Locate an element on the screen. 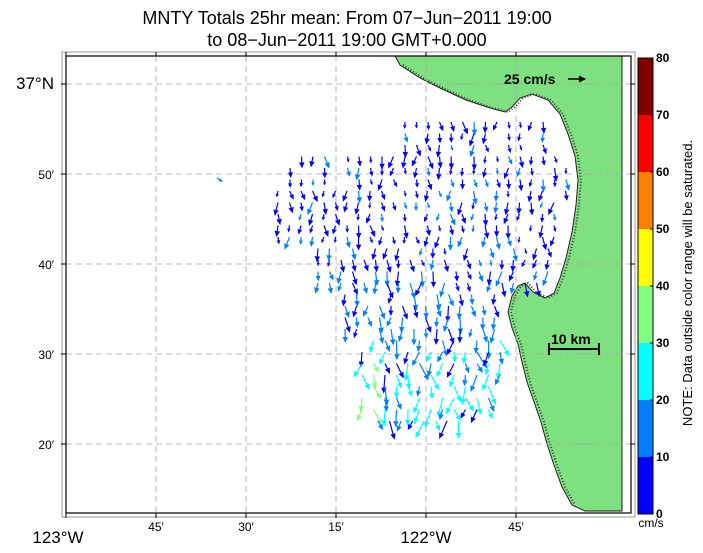 This screenshot has height=553, width=703. map-title-line2: to 08−Jun−2011 19:00 GMT+0.000 is located at coordinates (346, 40).